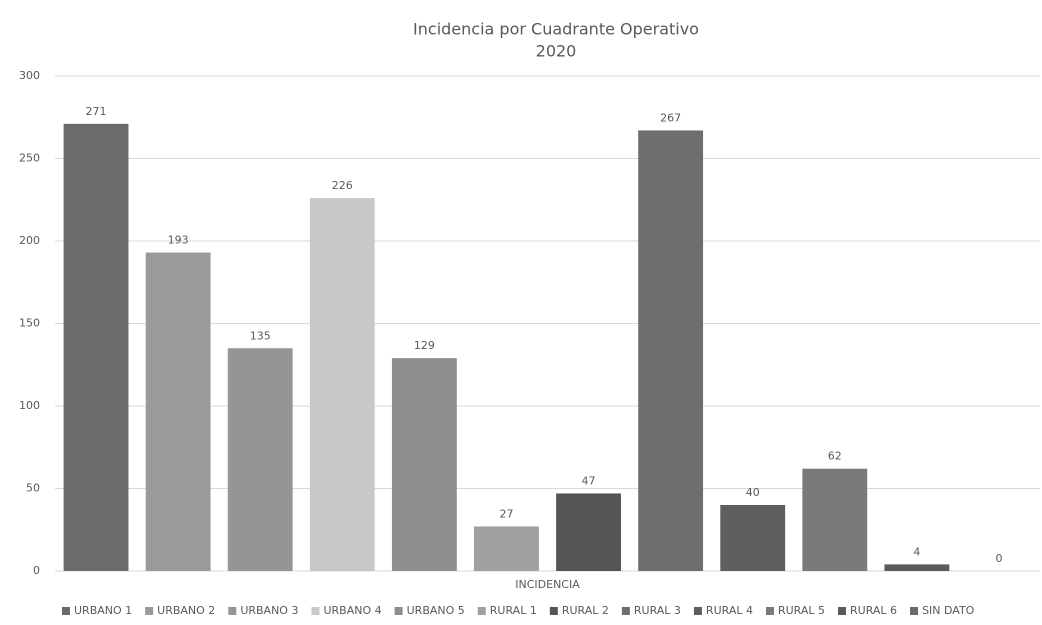  Describe the element at coordinates (424, 345) in the screenshot. I see `data-label: 129` at that location.